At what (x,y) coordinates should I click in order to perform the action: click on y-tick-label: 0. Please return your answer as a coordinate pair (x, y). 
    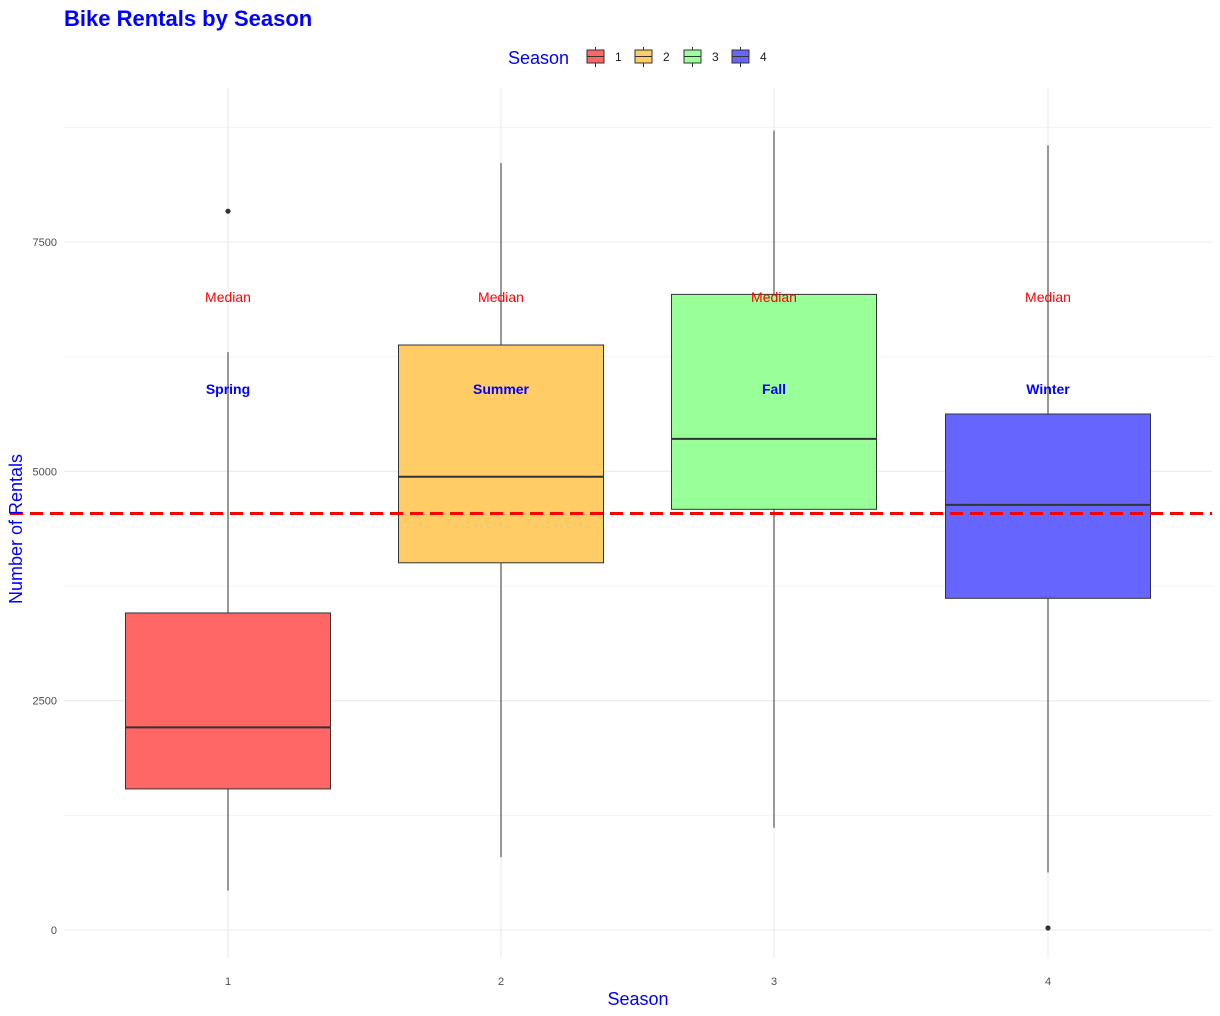
    Looking at the image, I should click on (54, 931).